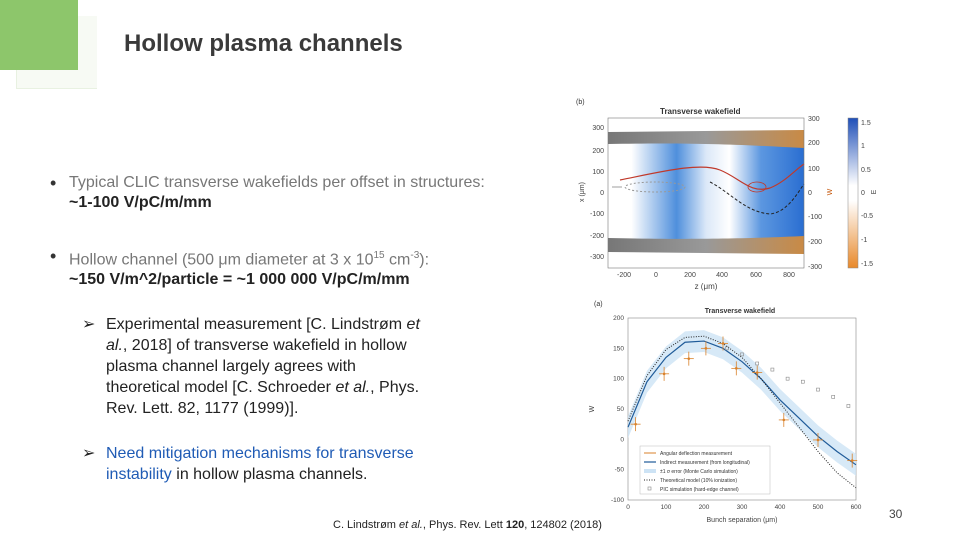 Image resolution: width=960 pixels, height=540 pixels. What do you see at coordinates (202, 408) in the screenshot?
I see `point-line: Rev. Lett. 82, 1177 (1999)].` at bounding box center [202, 408].